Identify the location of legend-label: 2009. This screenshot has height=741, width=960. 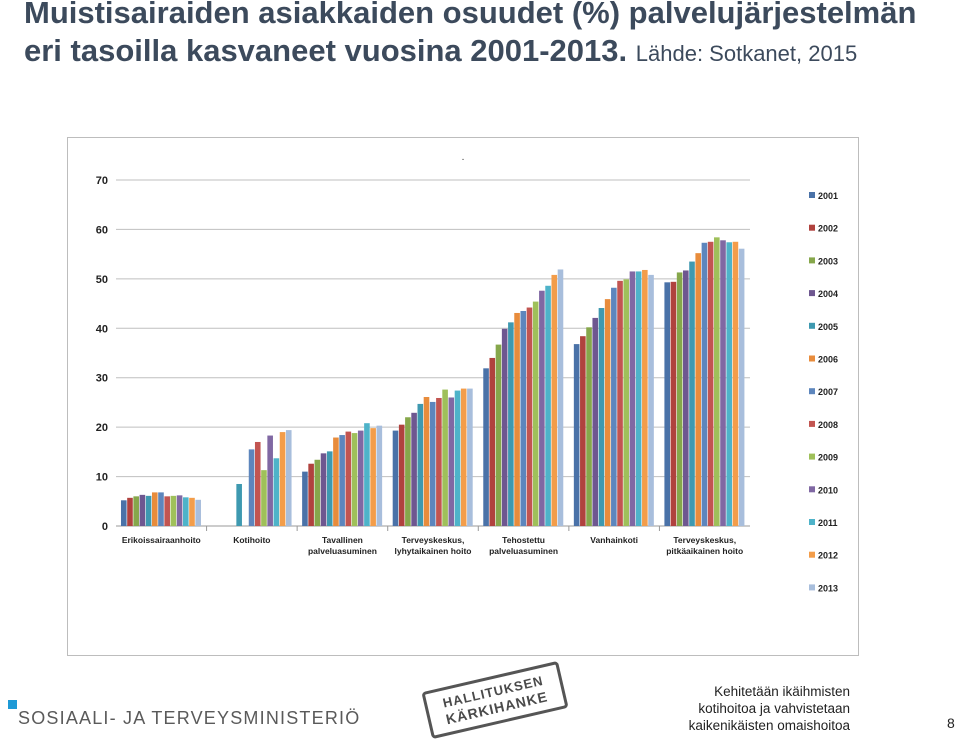
(828, 458).